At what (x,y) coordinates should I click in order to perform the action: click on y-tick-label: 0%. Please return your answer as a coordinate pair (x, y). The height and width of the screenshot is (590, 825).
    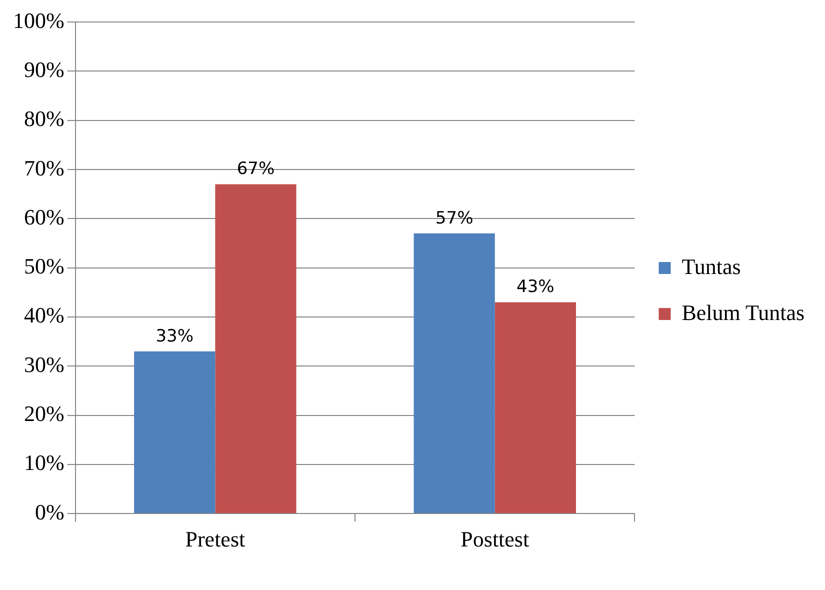
    Looking at the image, I should click on (49, 511).